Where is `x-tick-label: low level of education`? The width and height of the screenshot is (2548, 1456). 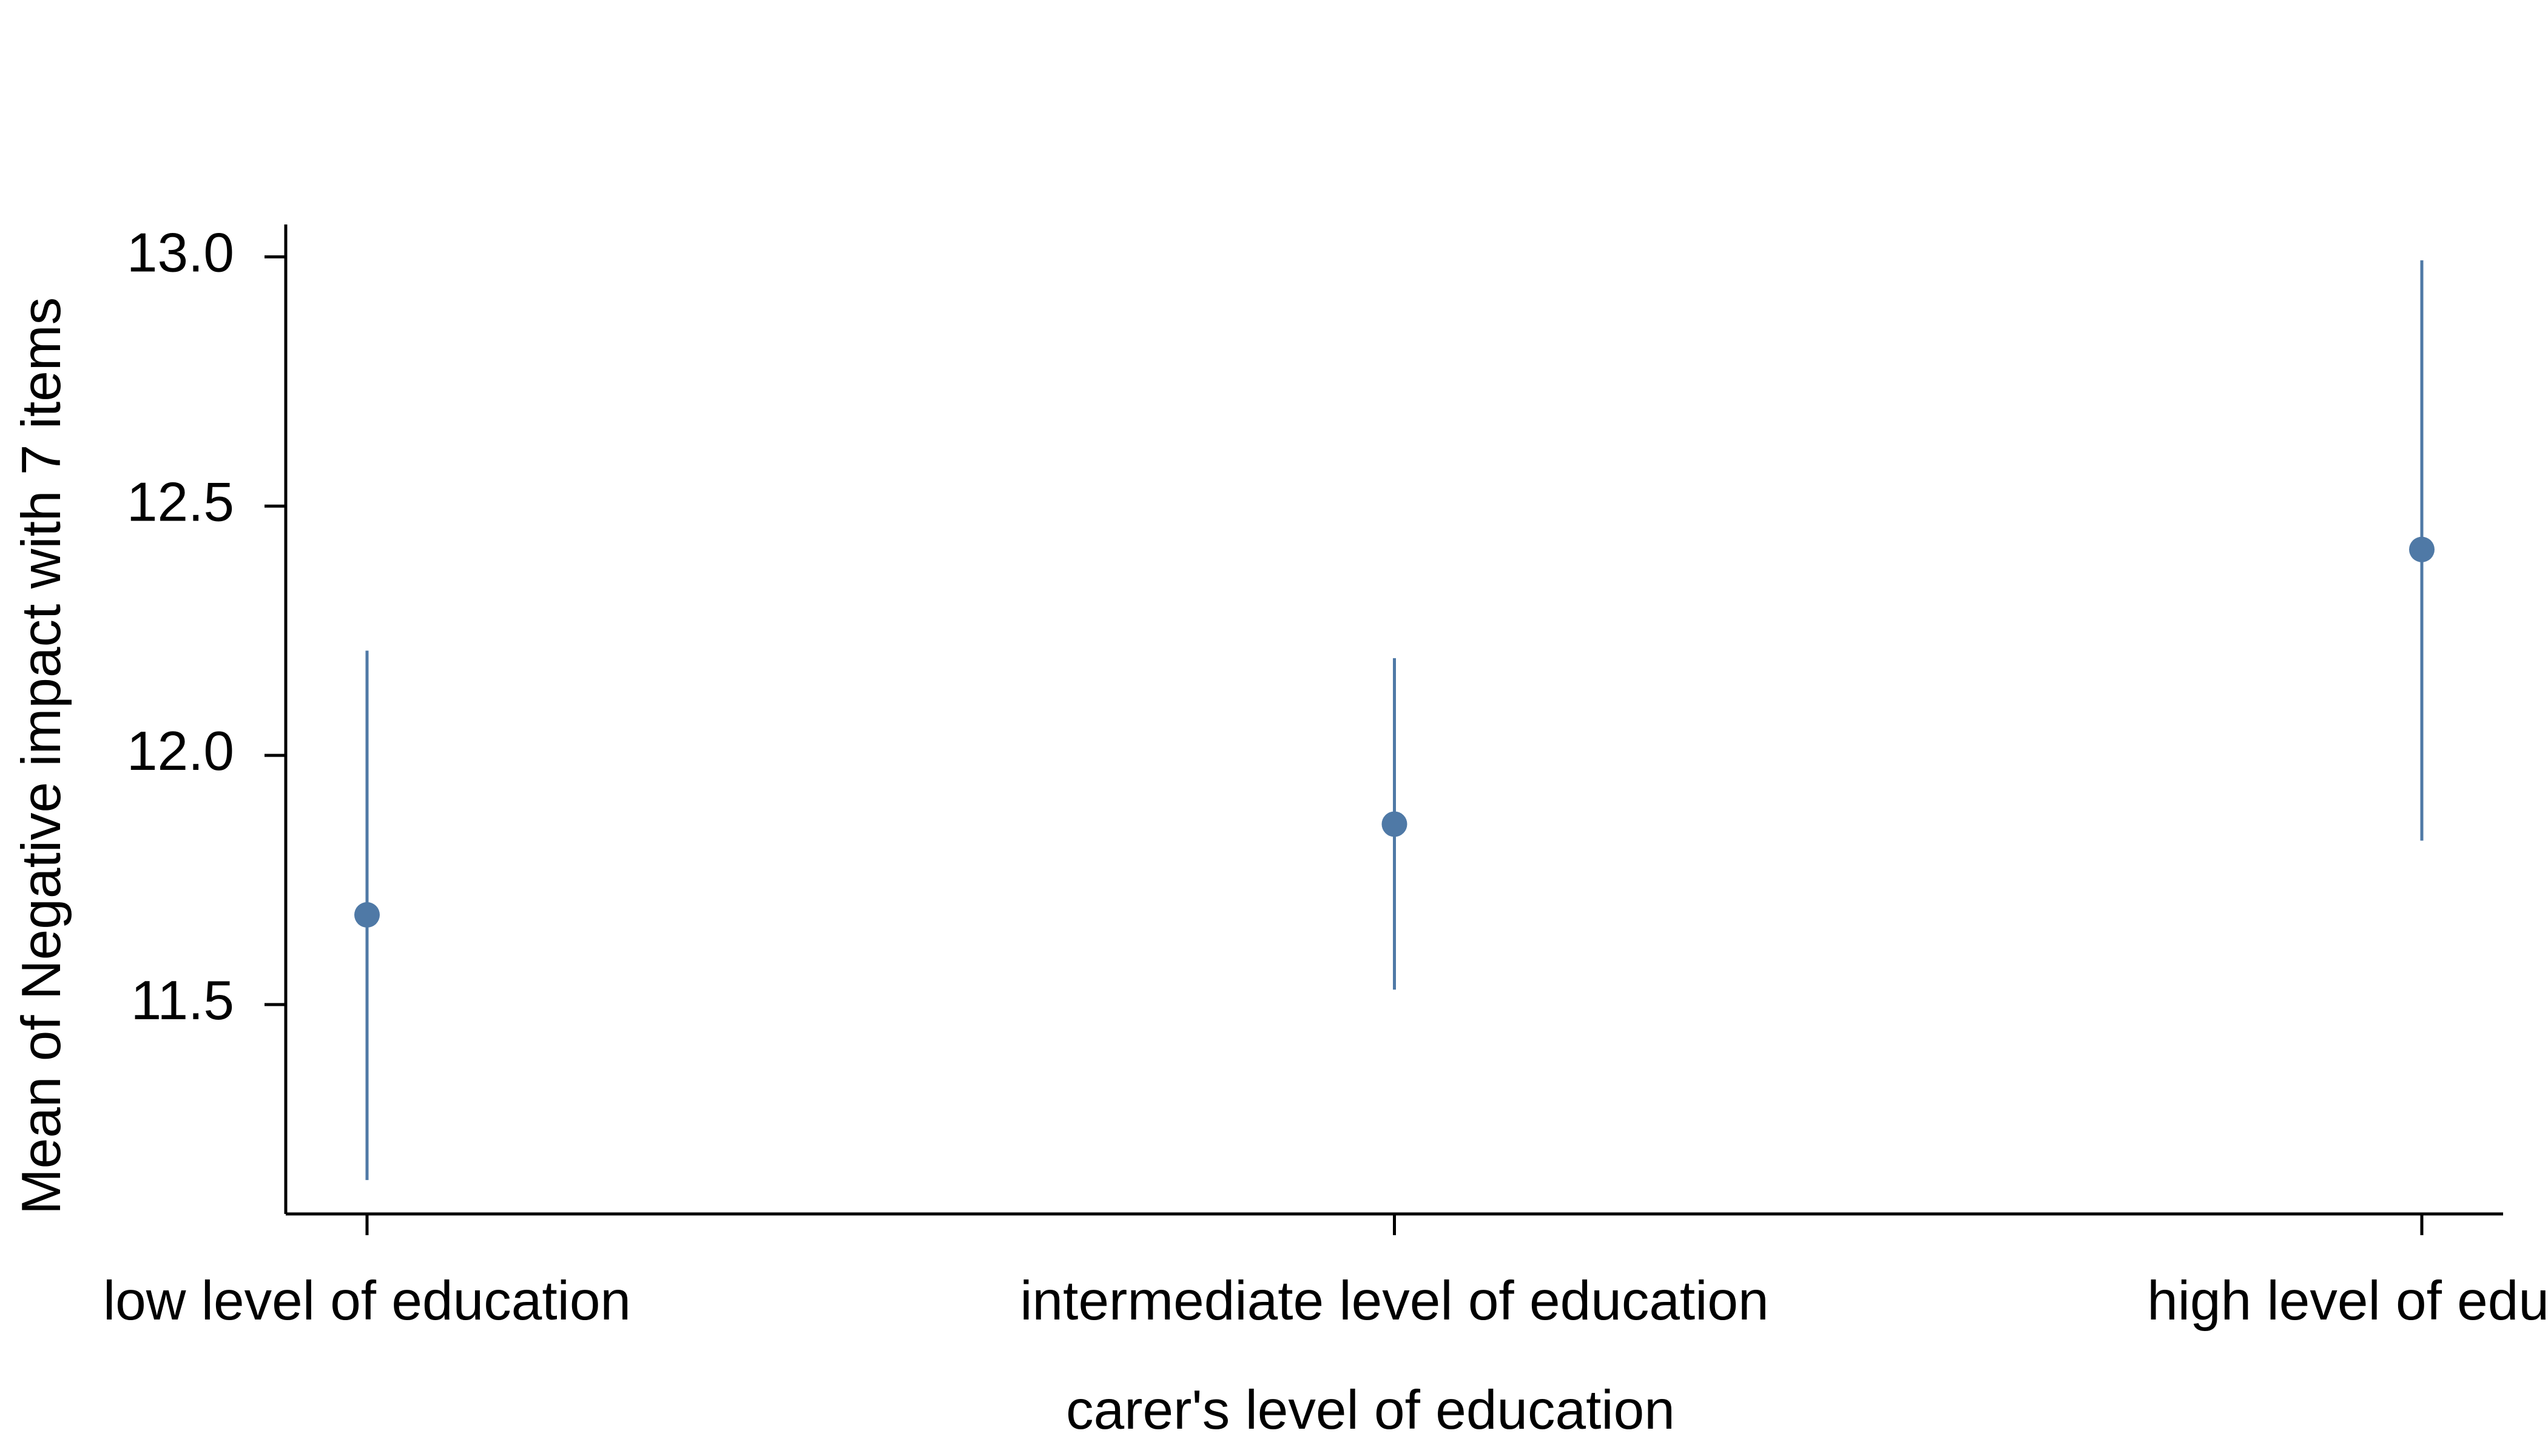
x-tick-label: low level of education is located at coordinates (367, 1301).